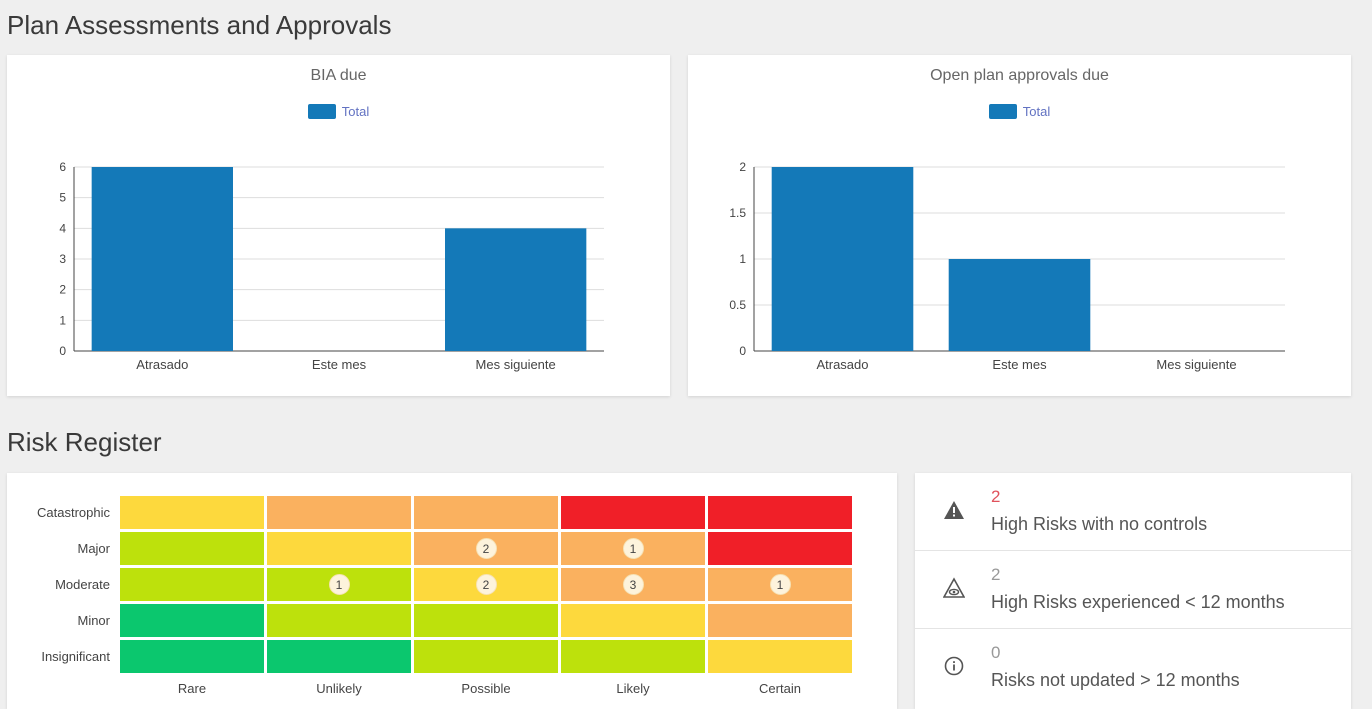  I want to click on y-tick-label: 1.5, so click(737, 213).